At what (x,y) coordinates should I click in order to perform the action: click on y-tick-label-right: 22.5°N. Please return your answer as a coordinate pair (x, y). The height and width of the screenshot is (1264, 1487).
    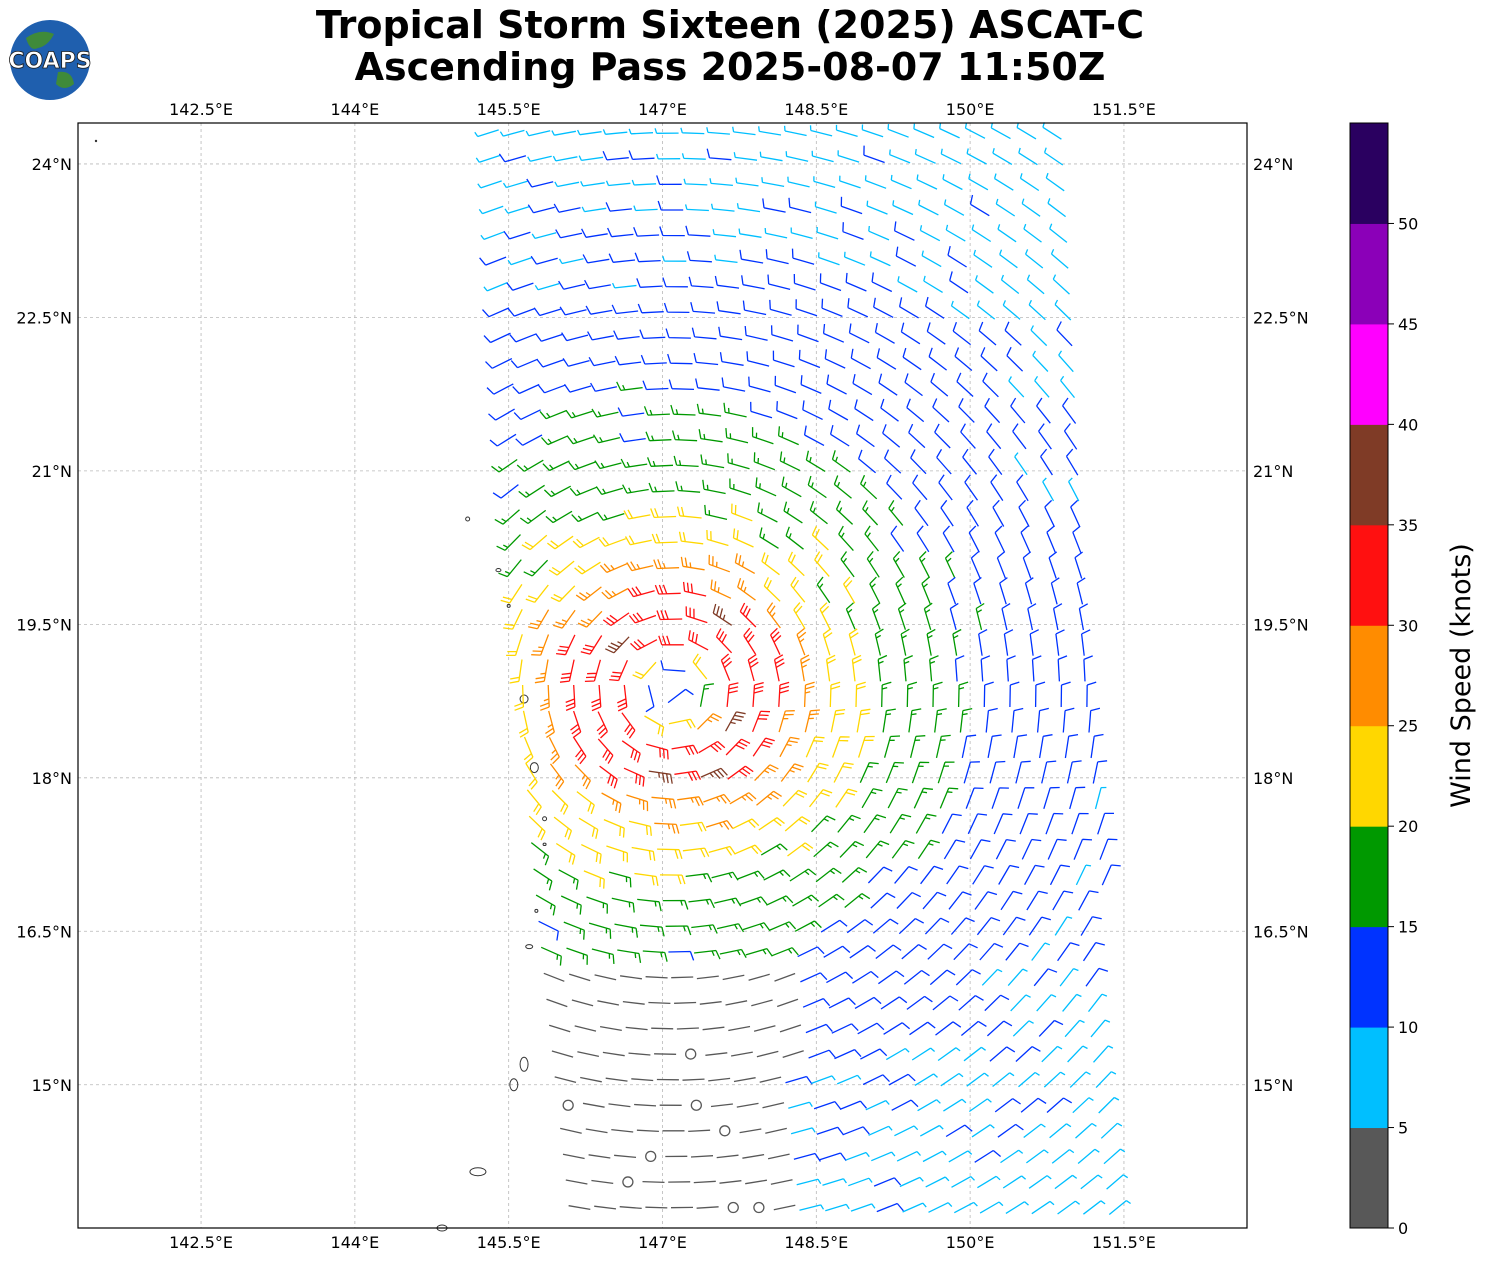
    Looking at the image, I should click on (1281, 317).